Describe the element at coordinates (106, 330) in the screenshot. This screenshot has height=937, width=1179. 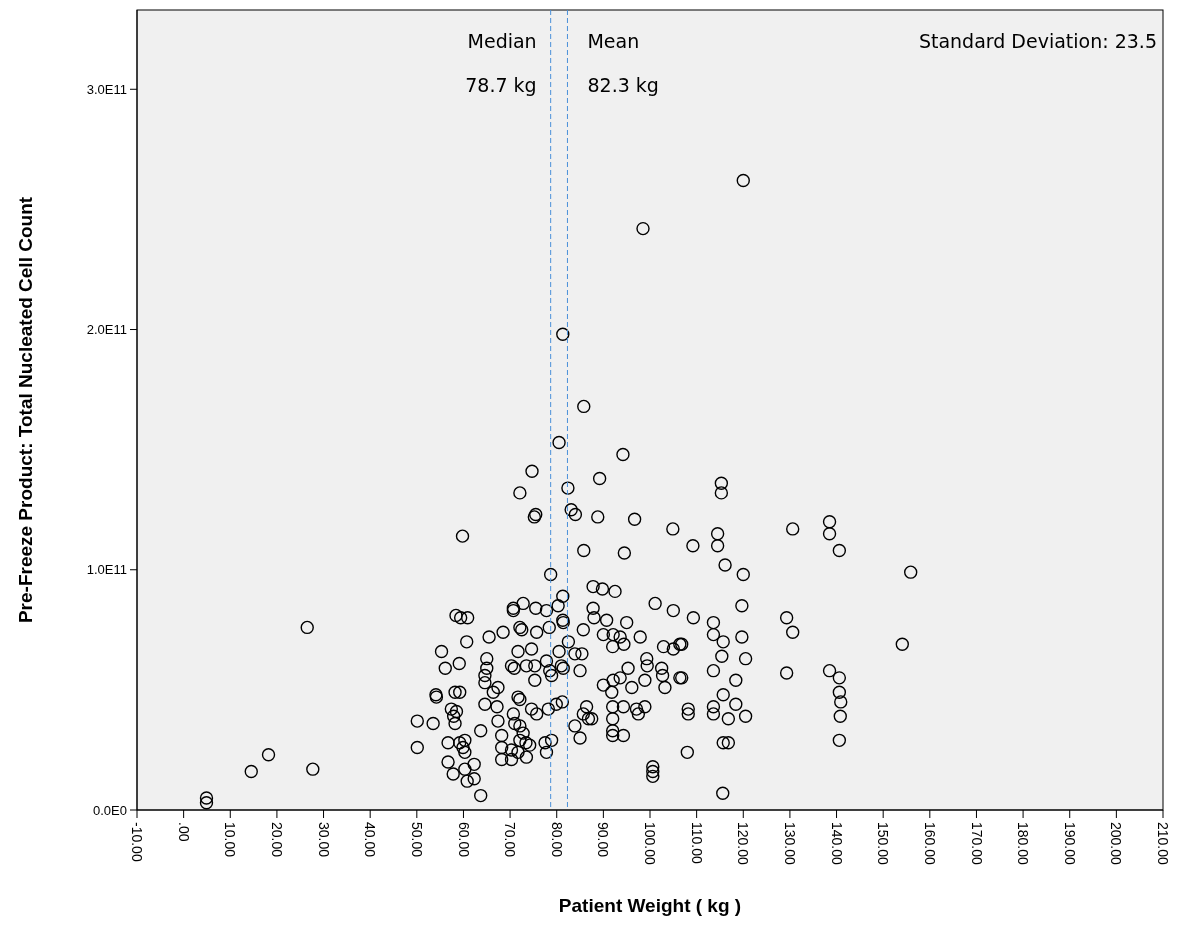
I see `y-tick-label: 2.0E11` at that location.